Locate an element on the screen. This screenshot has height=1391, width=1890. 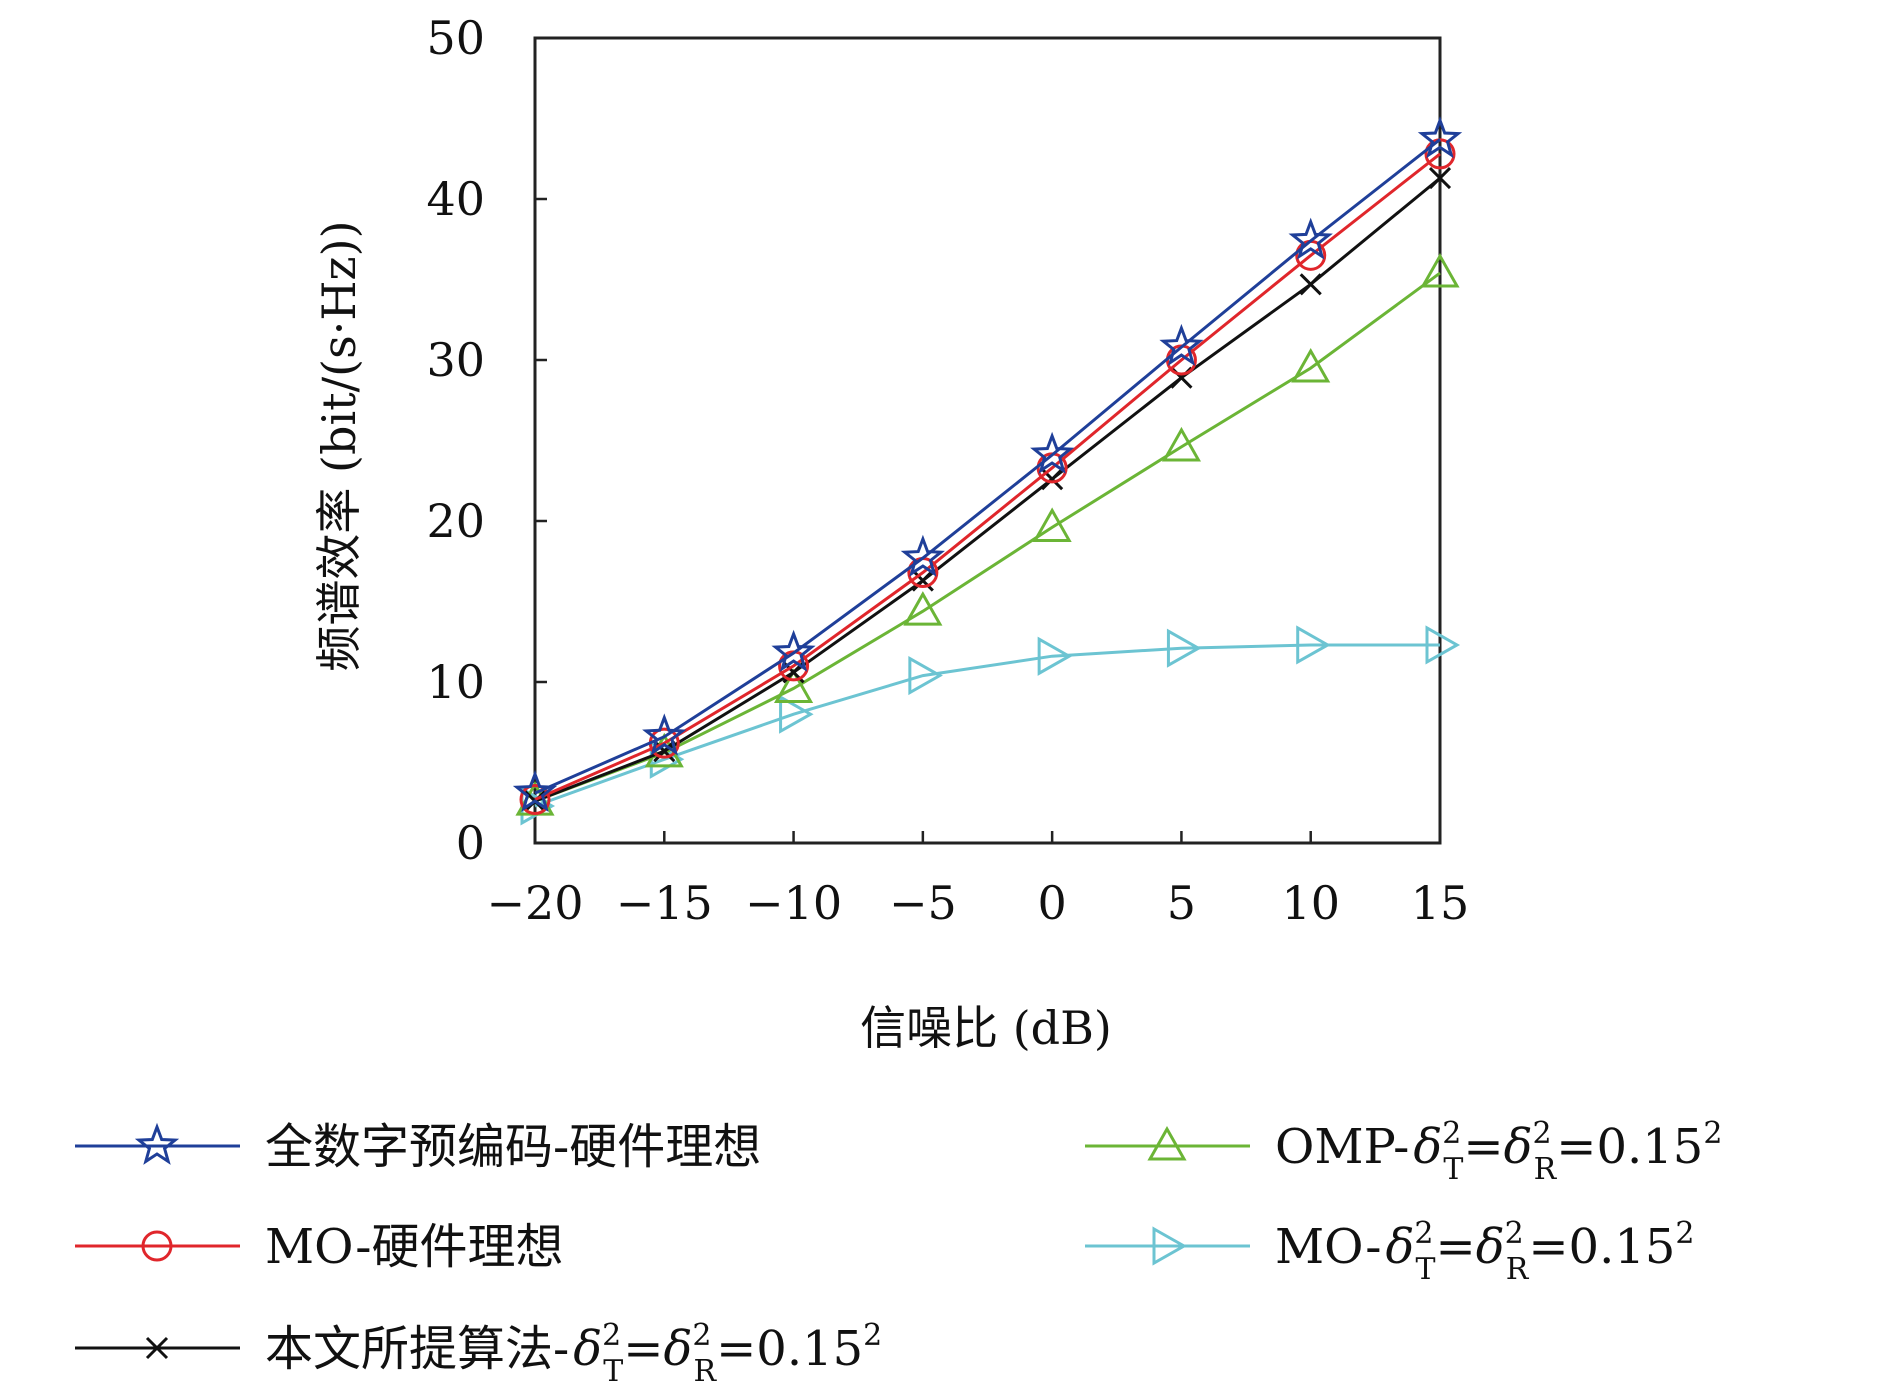
legend-label: 本文所提算法- is located at coordinates (417, 1349).